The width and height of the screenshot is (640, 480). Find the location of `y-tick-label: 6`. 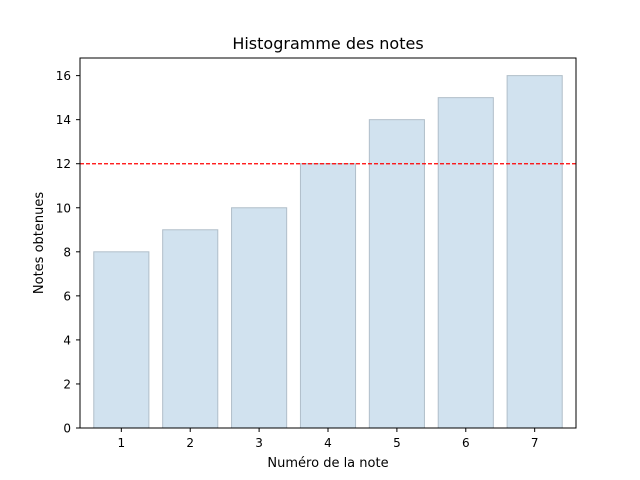

y-tick-label: 6 is located at coordinates (67, 296).